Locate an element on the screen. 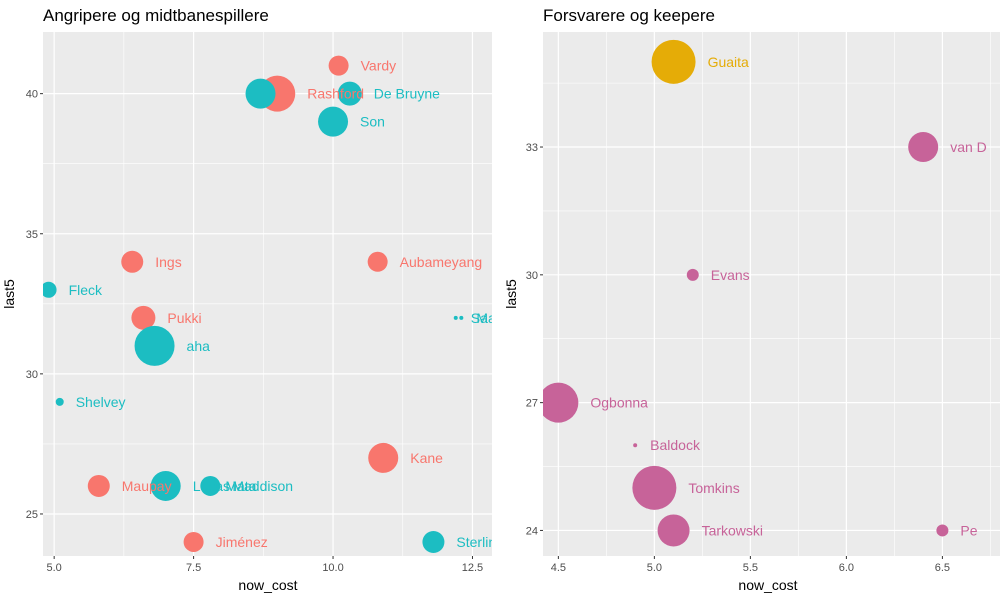  point-label: Vardy is located at coordinates (379, 66).